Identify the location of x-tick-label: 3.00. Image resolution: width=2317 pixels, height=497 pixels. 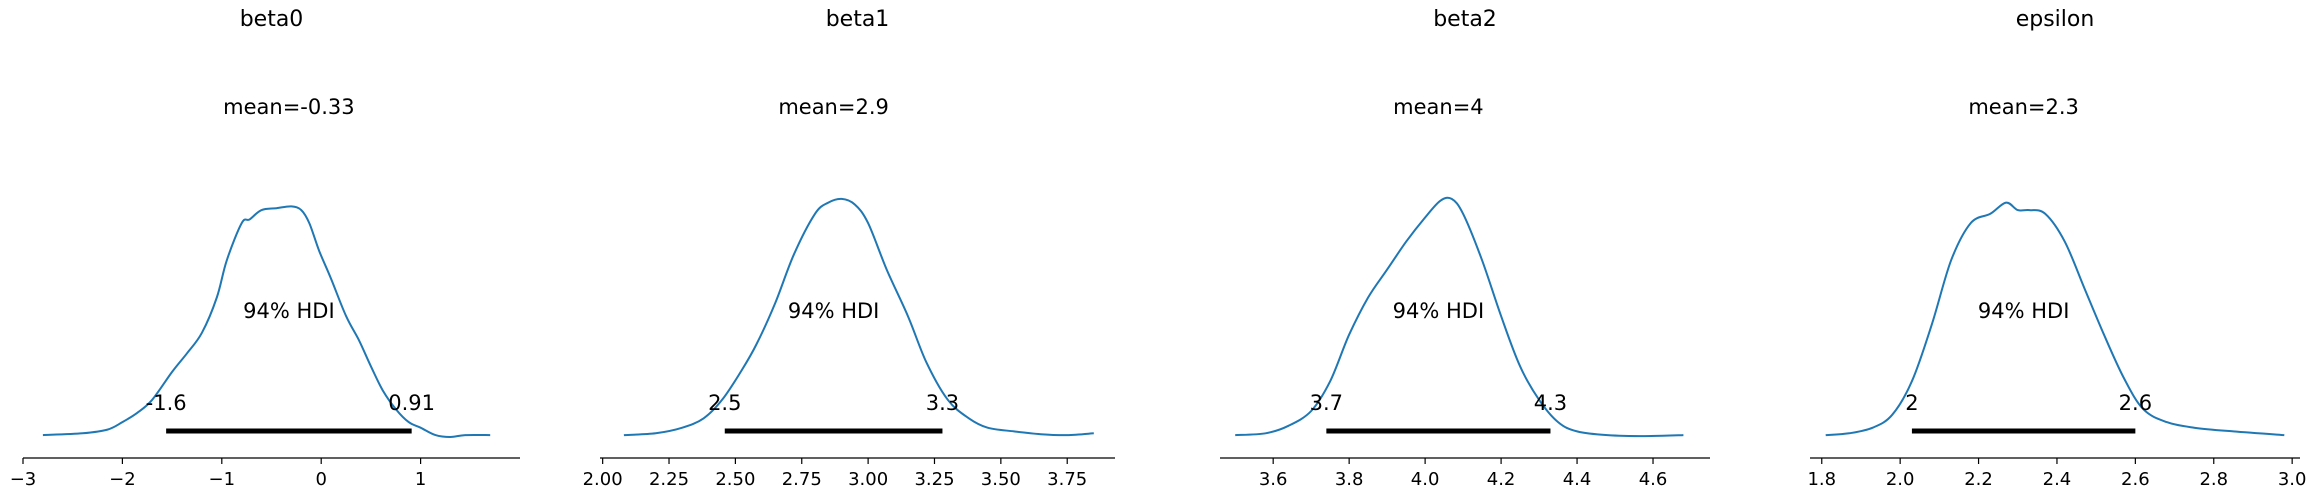
(868, 479).